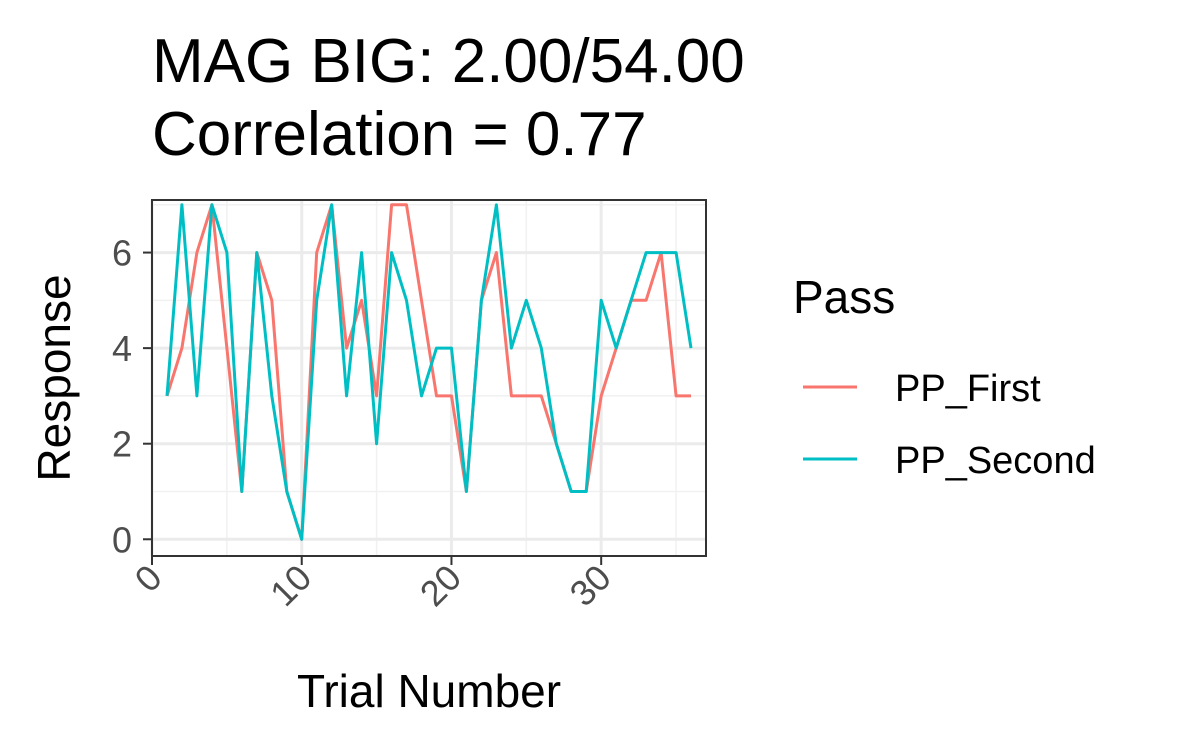 Image resolution: width=1200 pixels, height=750 pixels. What do you see at coordinates (448, 61) in the screenshot?
I see `chart-title-line-1: MAG BIG: 2.00/54.00` at bounding box center [448, 61].